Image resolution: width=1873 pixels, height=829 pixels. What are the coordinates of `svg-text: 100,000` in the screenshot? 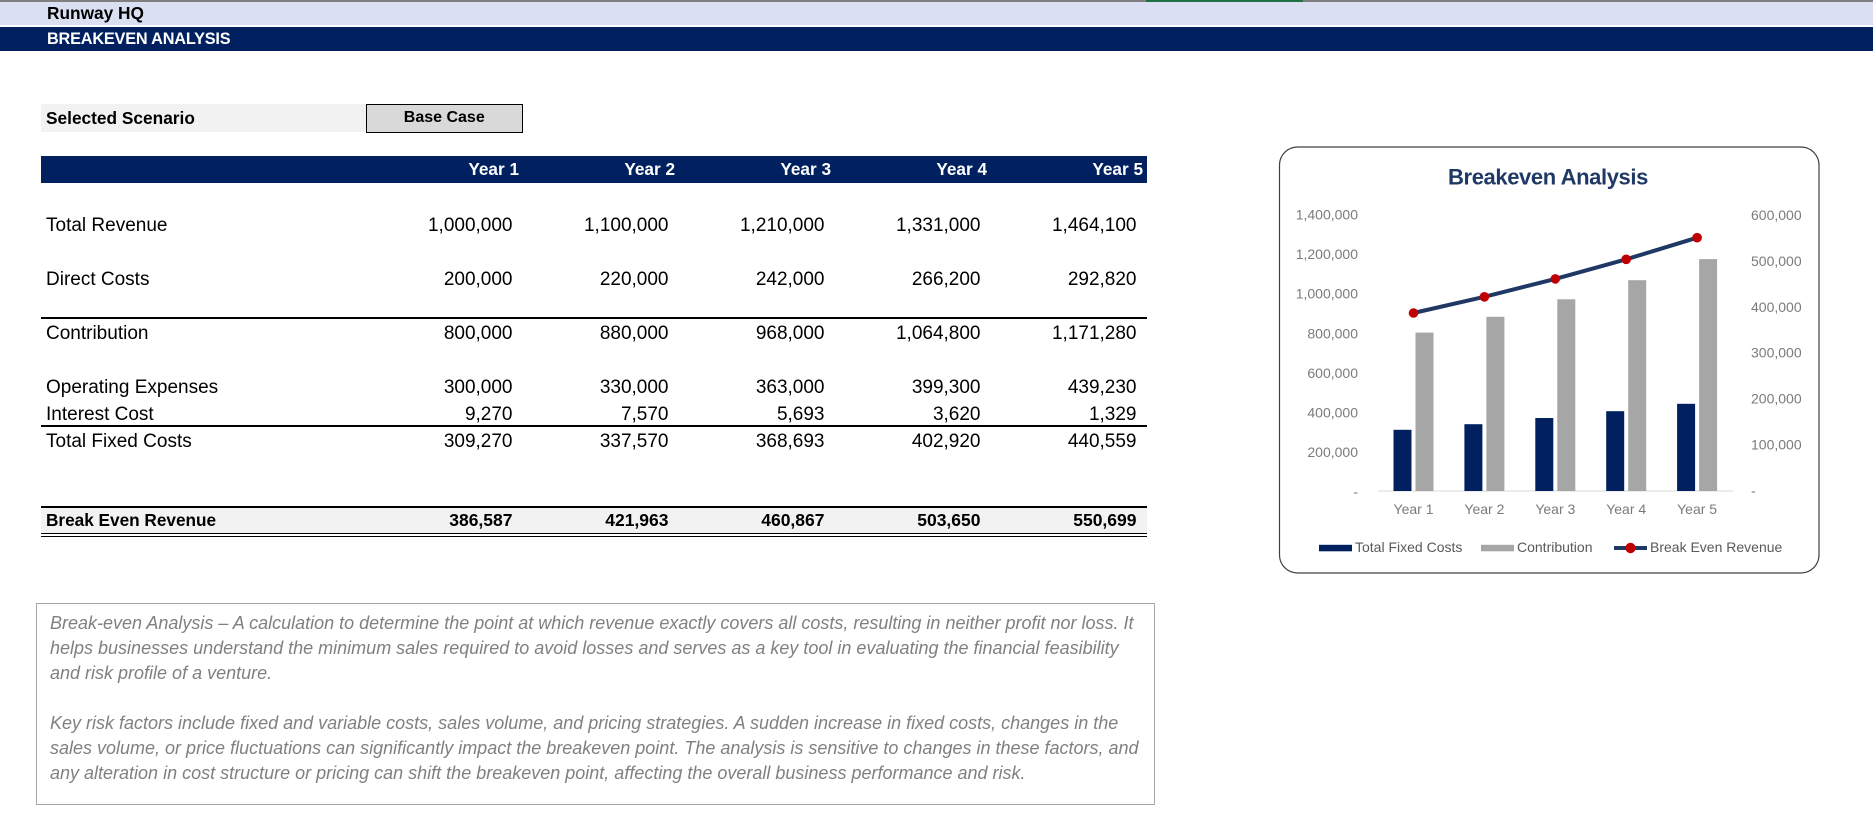 It's located at (1776, 445).